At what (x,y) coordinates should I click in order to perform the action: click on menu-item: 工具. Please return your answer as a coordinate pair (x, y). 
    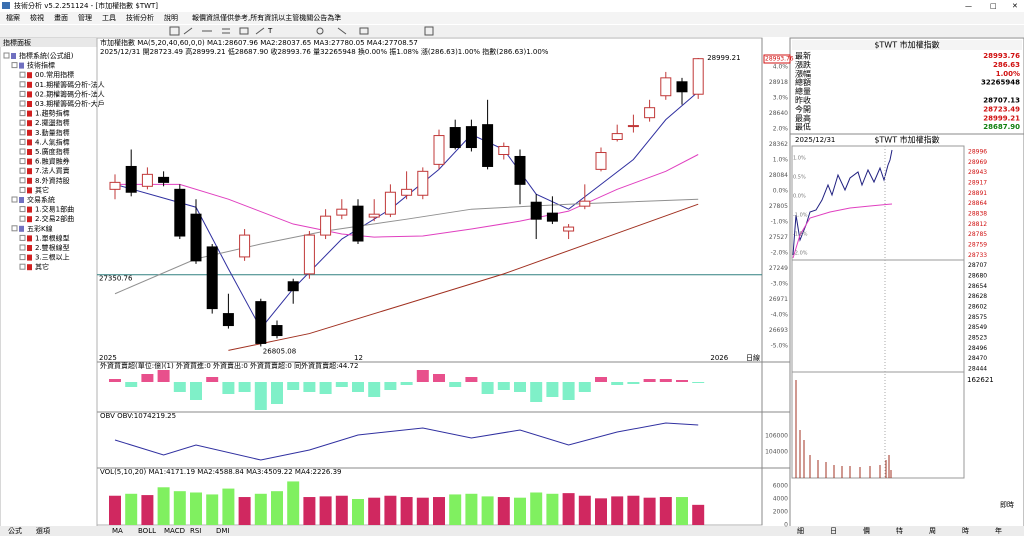
    Looking at the image, I should click on (109, 18).